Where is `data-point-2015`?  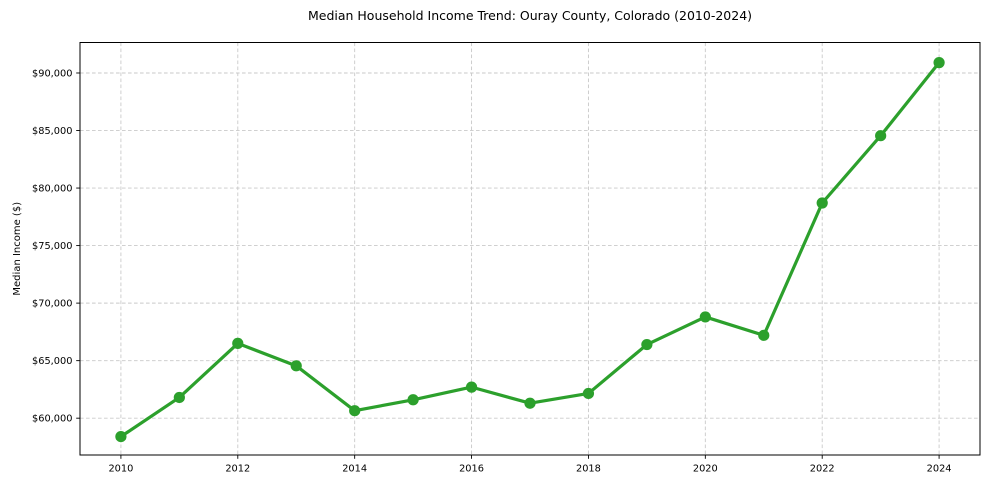
data-point-2015 is located at coordinates (413, 400).